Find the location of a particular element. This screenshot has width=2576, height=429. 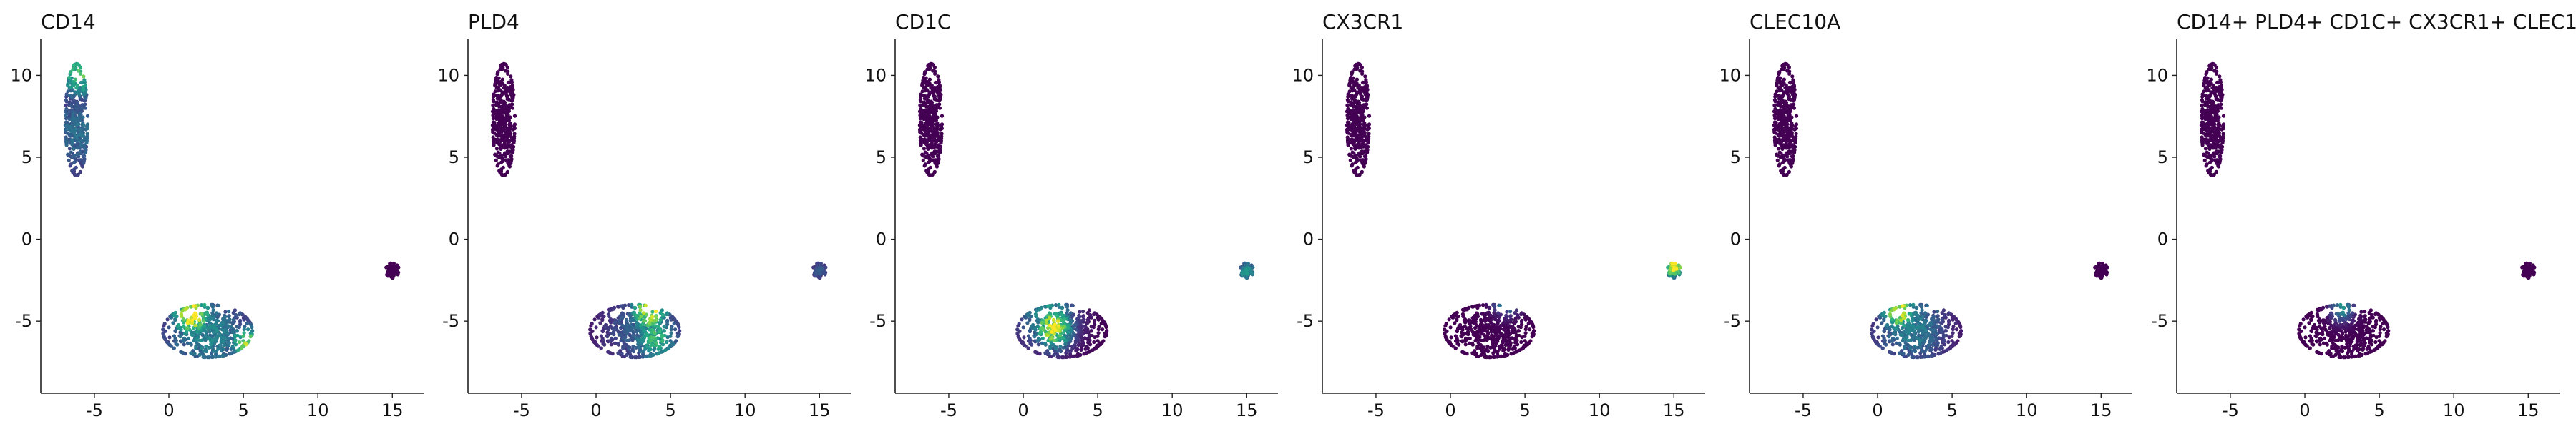

y-tick-label: 5 is located at coordinates (454, 157).